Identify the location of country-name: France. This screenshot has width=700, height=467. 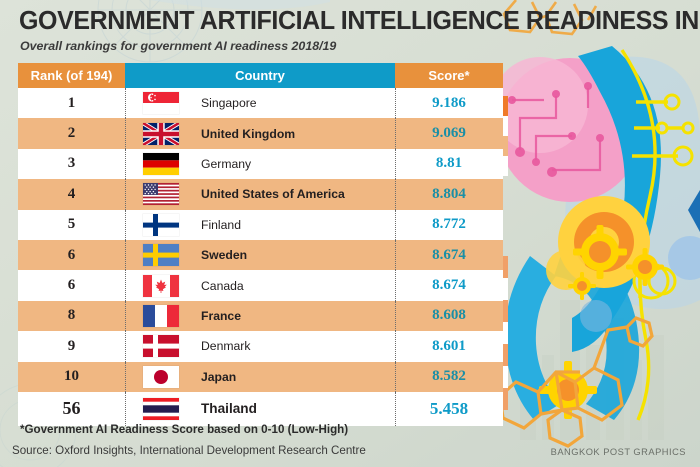
(221, 315).